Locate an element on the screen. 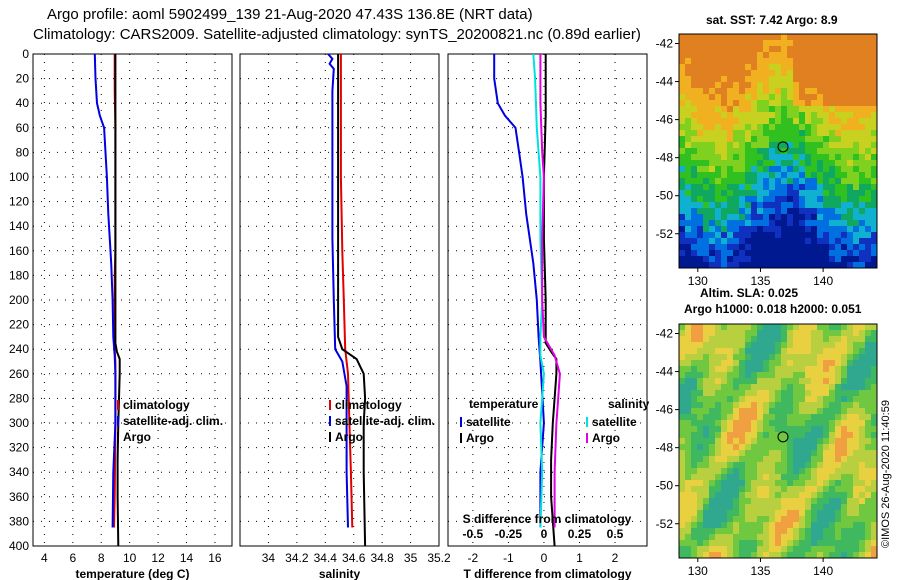  diff-legend-label: Argo is located at coordinates (606, 438).